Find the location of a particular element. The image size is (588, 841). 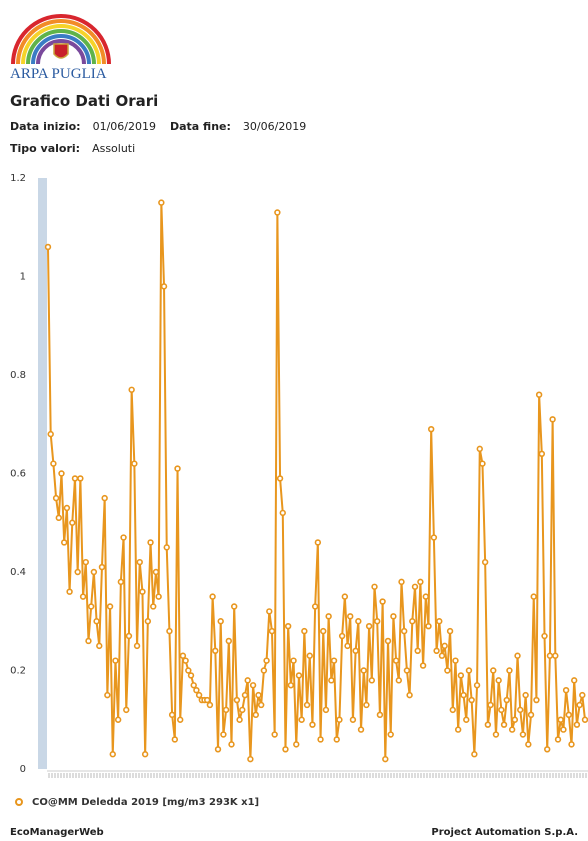

y-tick-label: 1.2 is located at coordinates (18, 178).